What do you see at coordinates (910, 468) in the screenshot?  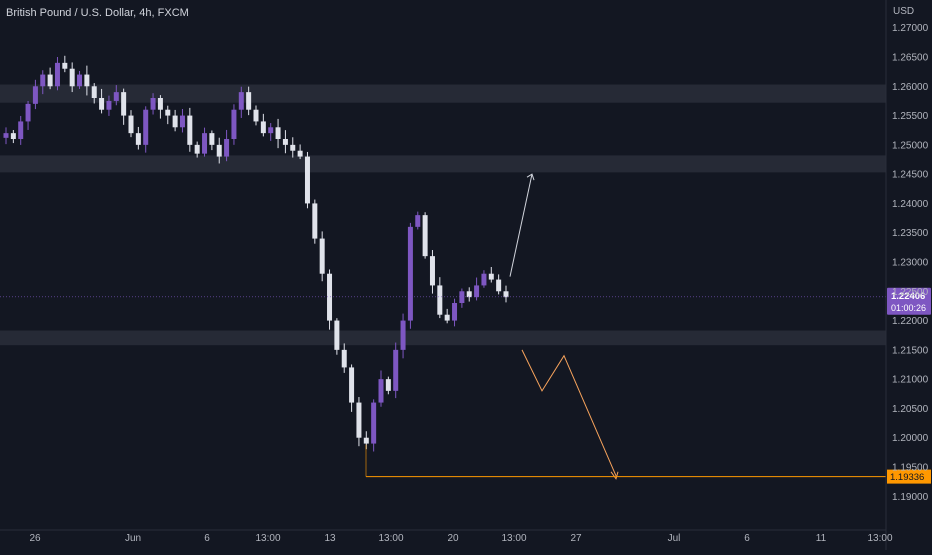 I see `y-tick-label: 1.19500` at bounding box center [910, 468].